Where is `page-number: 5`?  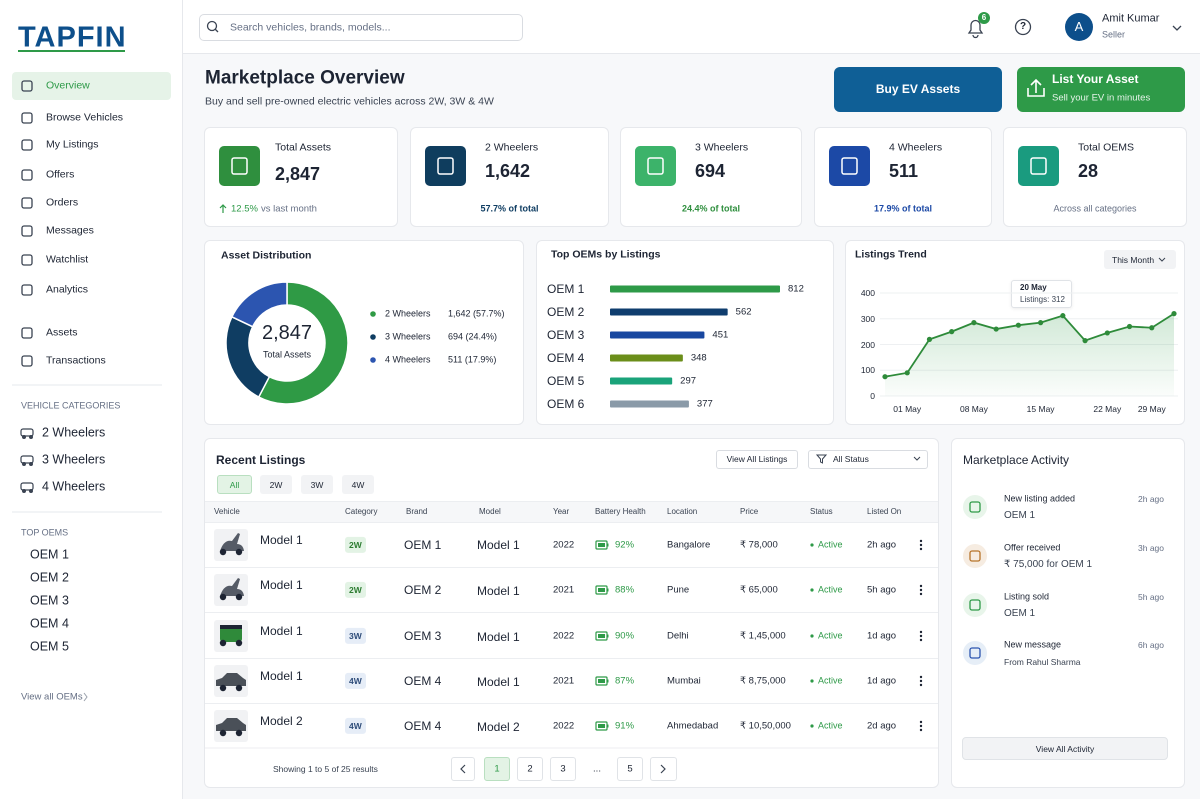 page-number: 5 is located at coordinates (630, 769).